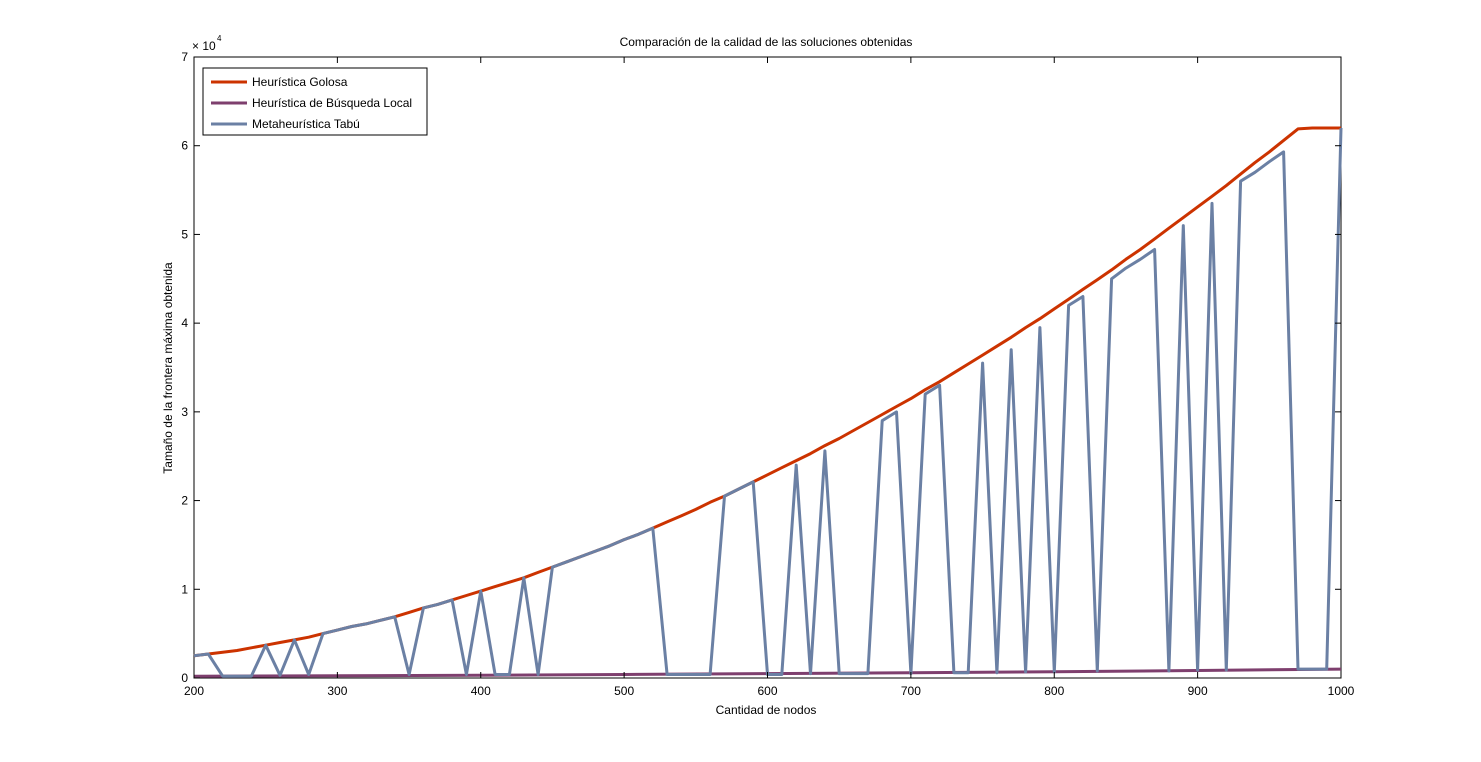 The width and height of the screenshot is (1481, 762). What do you see at coordinates (219, 38) in the screenshot?
I see `y-exponent-power: 4` at bounding box center [219, 38].